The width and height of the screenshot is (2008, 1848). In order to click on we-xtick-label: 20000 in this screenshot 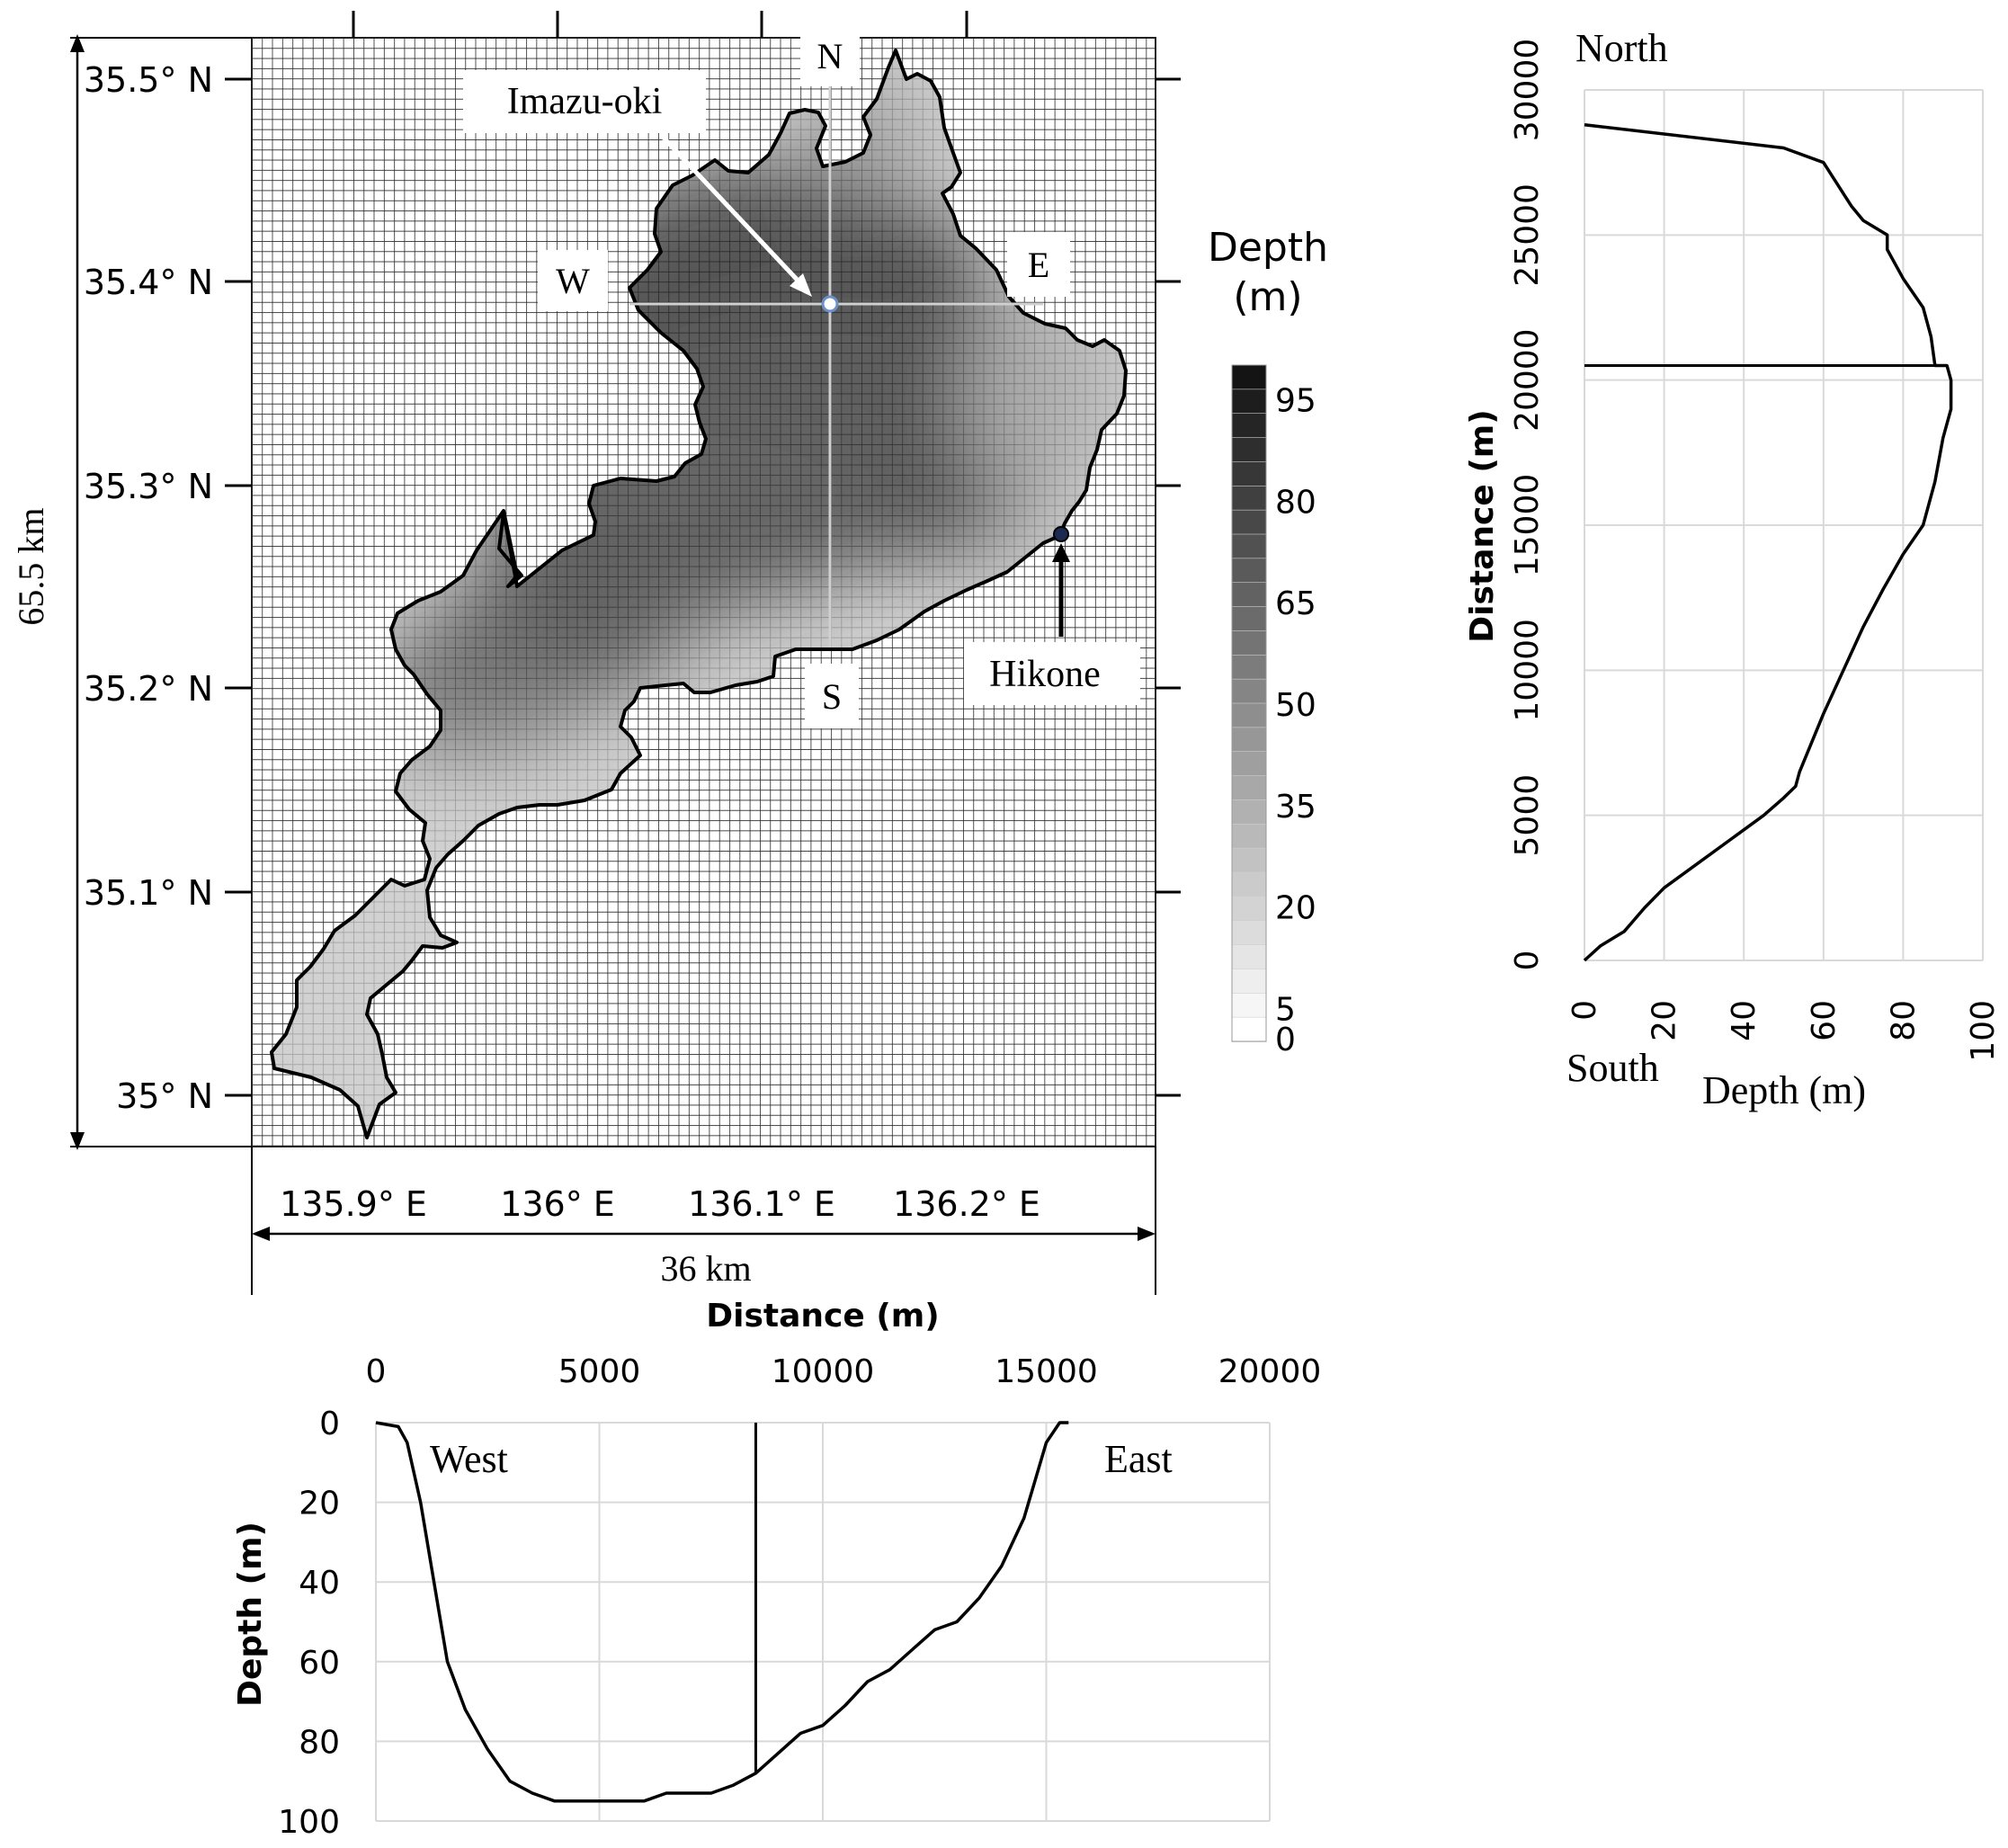, I will do `click(1270, 1371)`.